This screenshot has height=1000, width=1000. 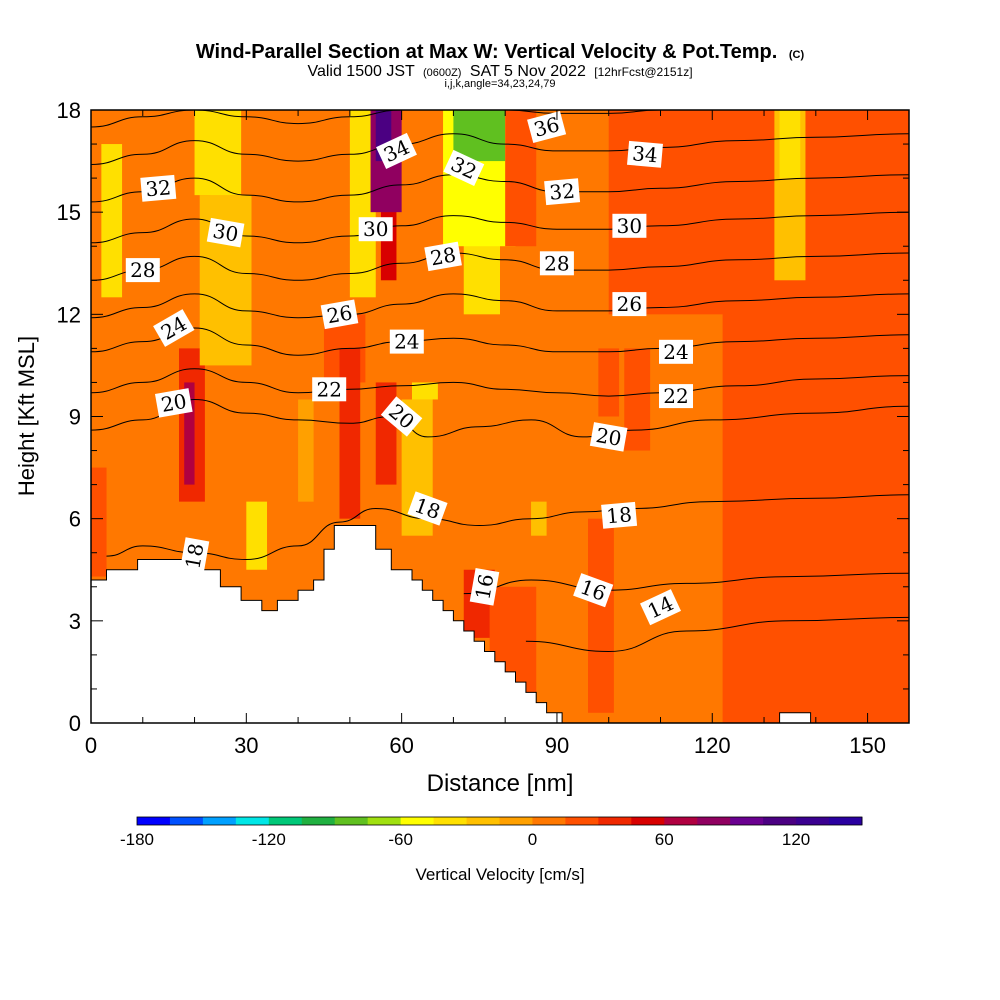 I want to click on contour-label-24: 32, so click(x=562, y=192).